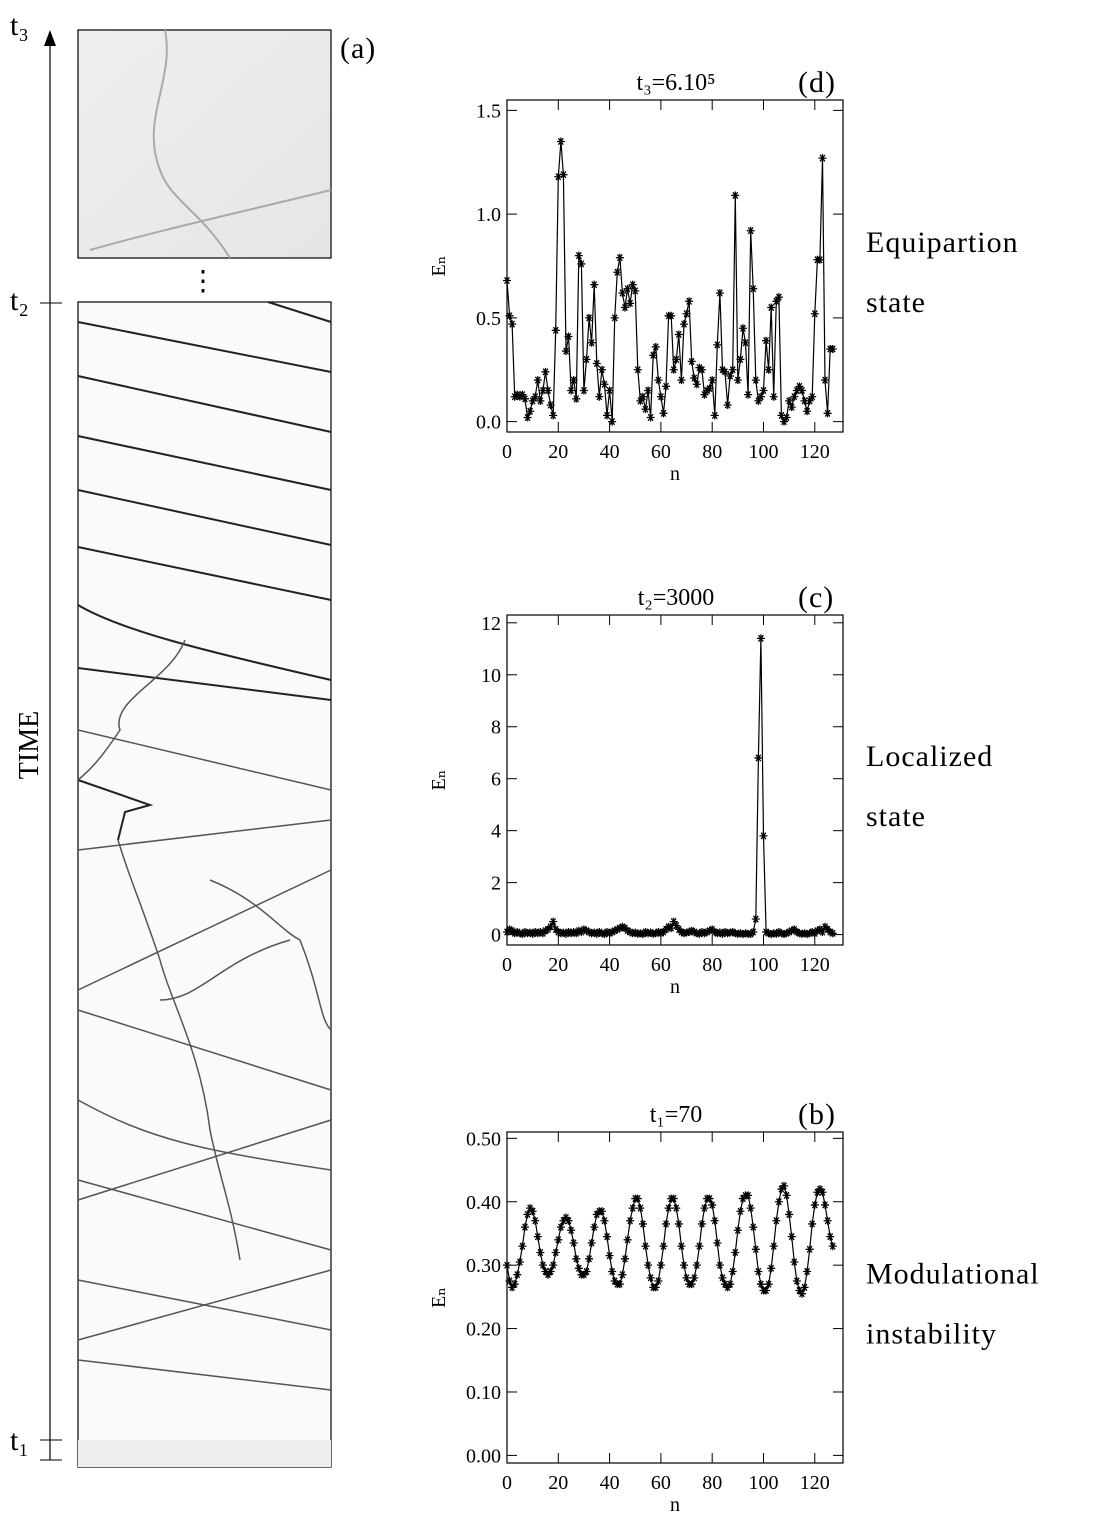  What do you see at coordinates (483, 1393) in the screenshot?
I see `y-tick-label: 0.10` at bounding box center [483, 1393].